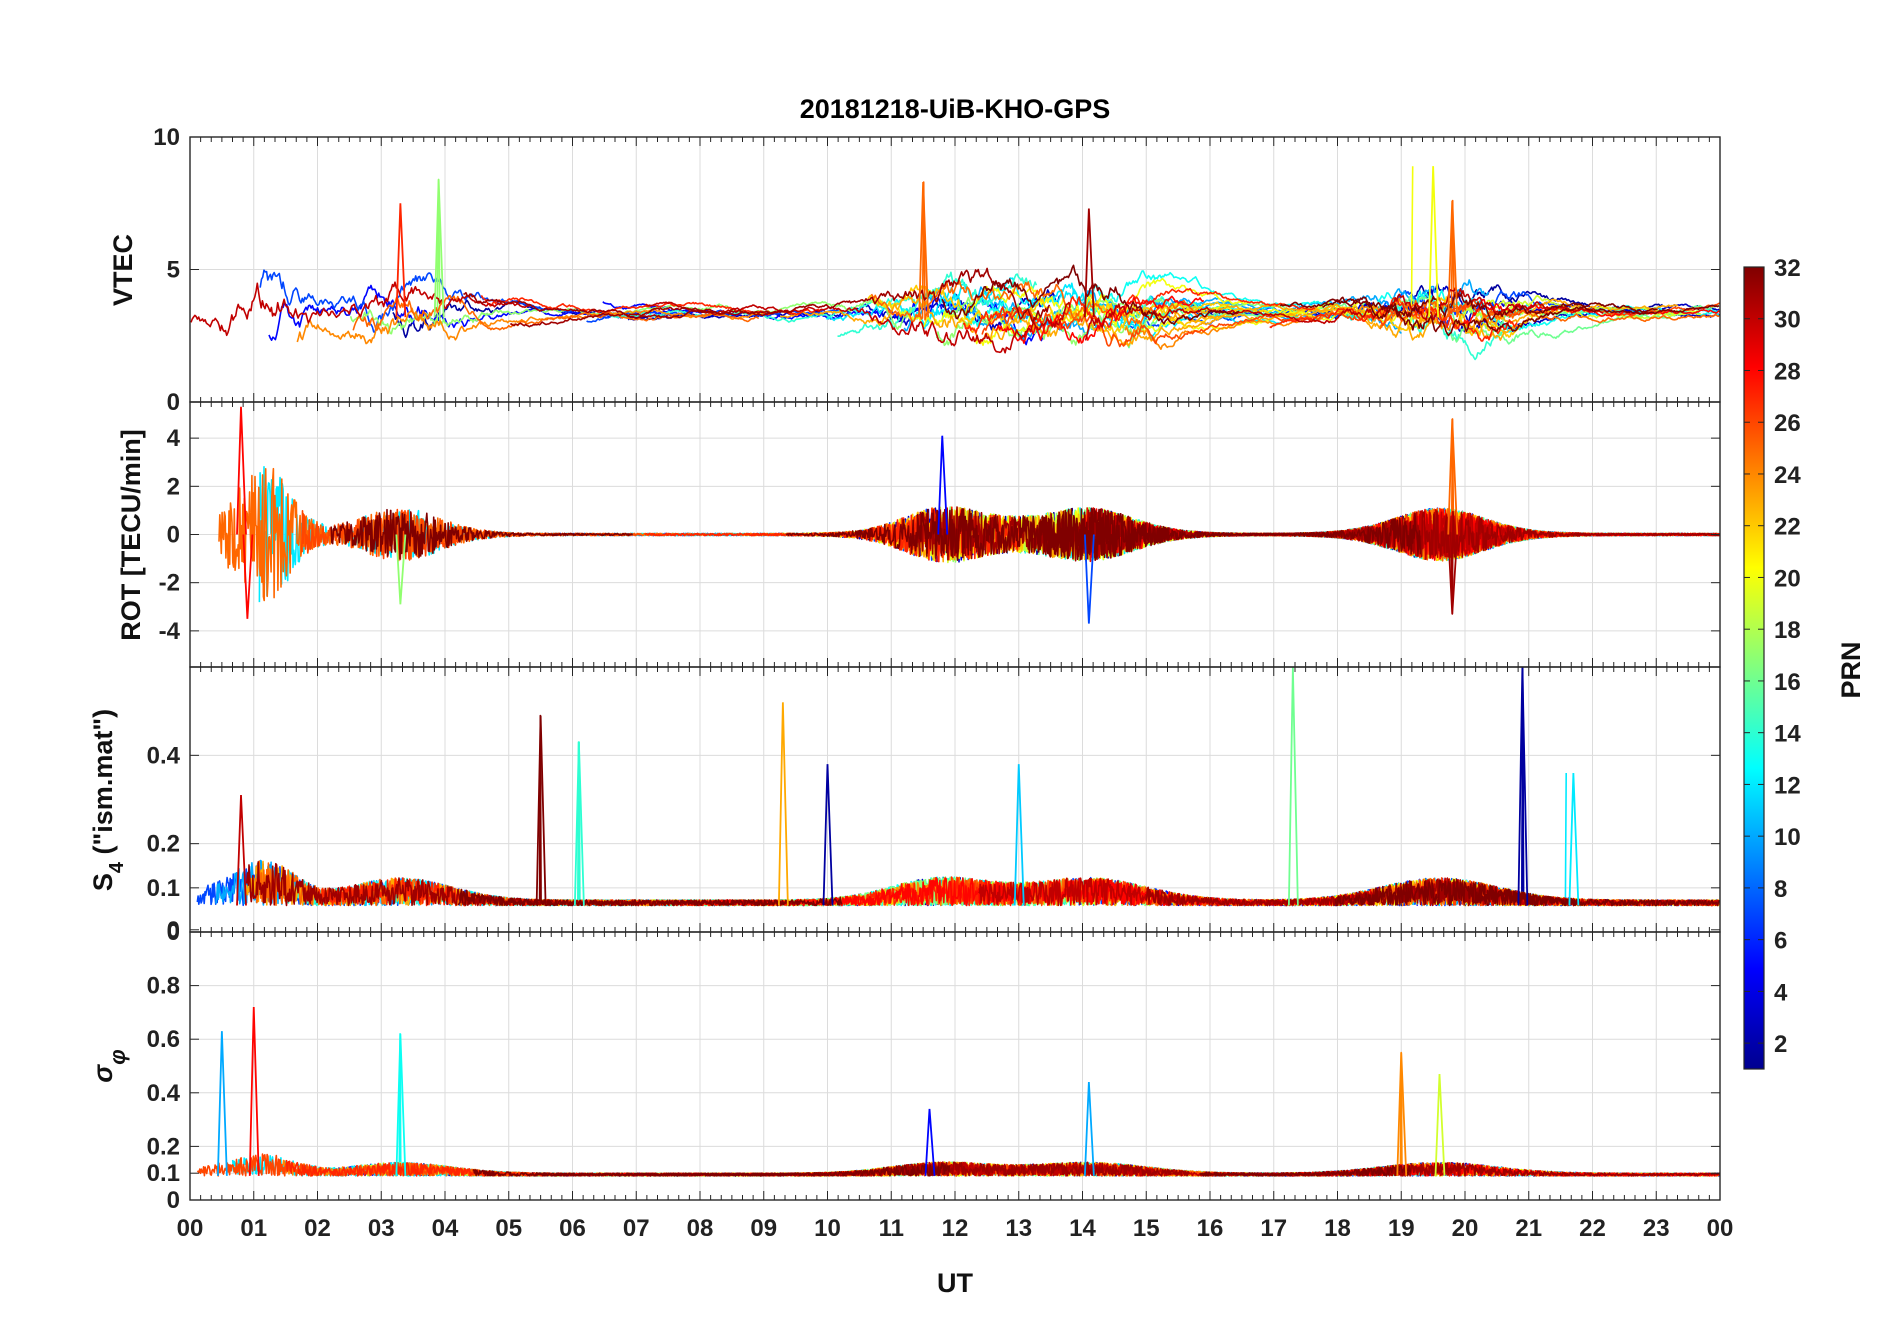 The width and height of the screenshot is (1902, 1330). I want to click on ytick-label-2-1: 0, so click(173, 930).